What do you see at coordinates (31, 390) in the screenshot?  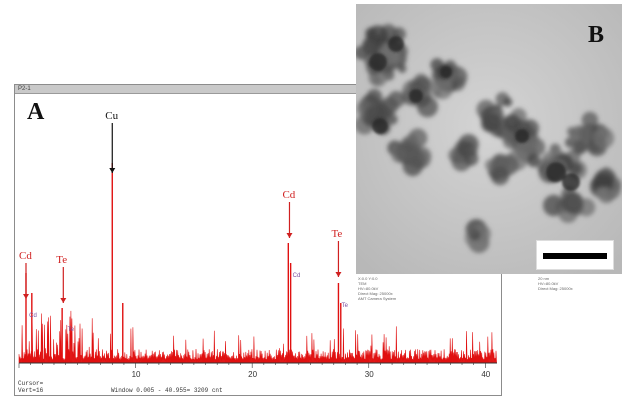 I see `vert-readout: Vert=16` at bounding box center [31, 390].